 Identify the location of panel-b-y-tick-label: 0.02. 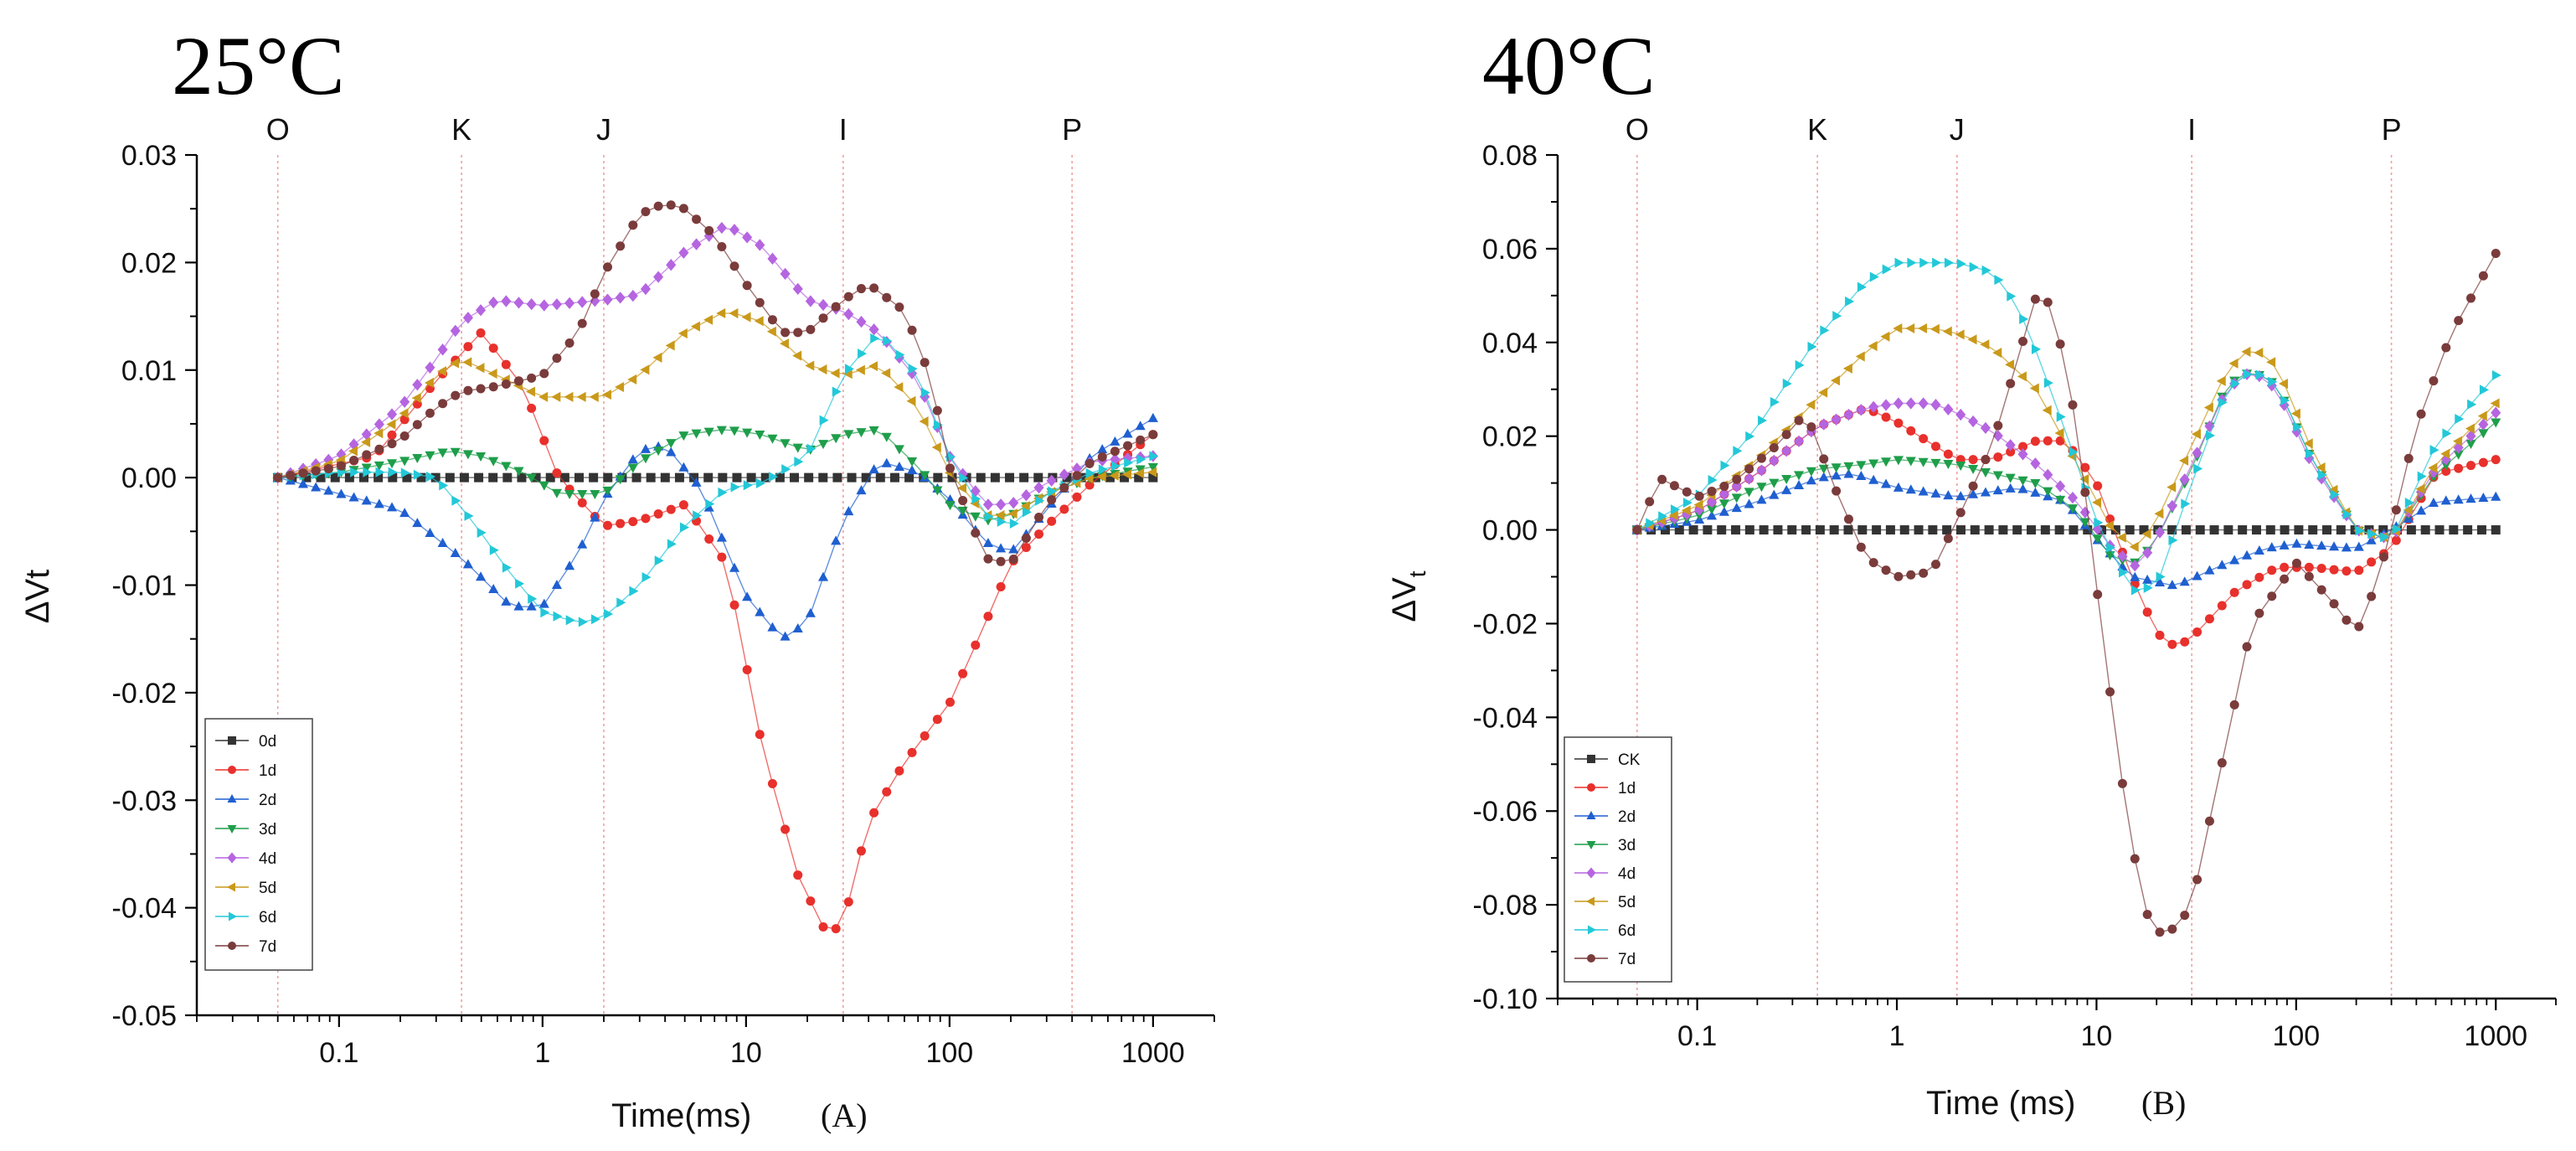
(1510, 437).